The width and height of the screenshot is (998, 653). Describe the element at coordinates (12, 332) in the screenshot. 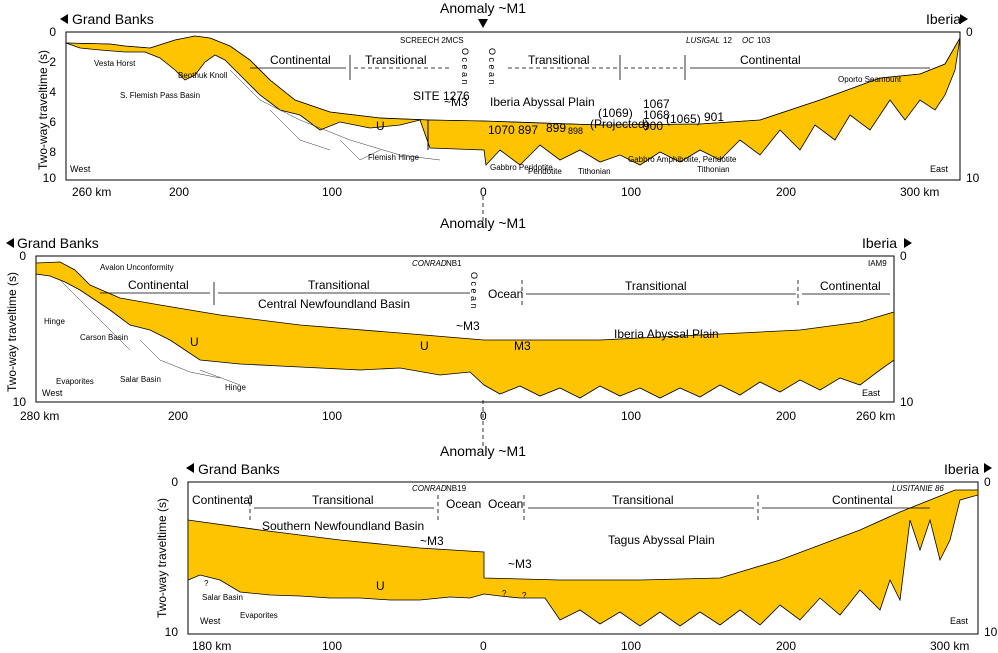

I see `mid-ylabel: Two-way traveltime (s)` at that location.